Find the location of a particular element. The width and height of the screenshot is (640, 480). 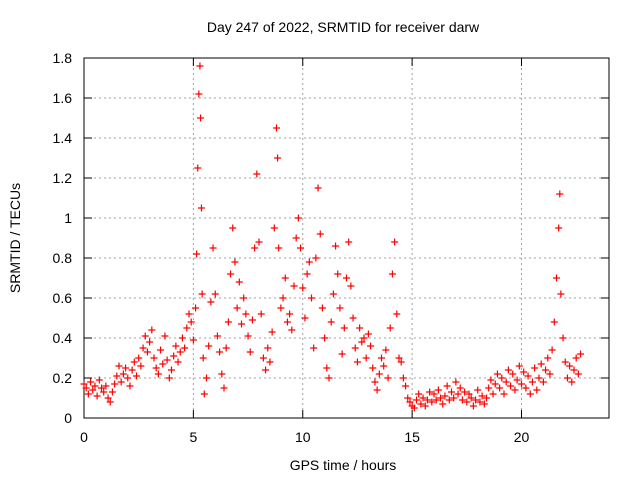

x-tick-label: 5 is located at coordinates (193, 437).